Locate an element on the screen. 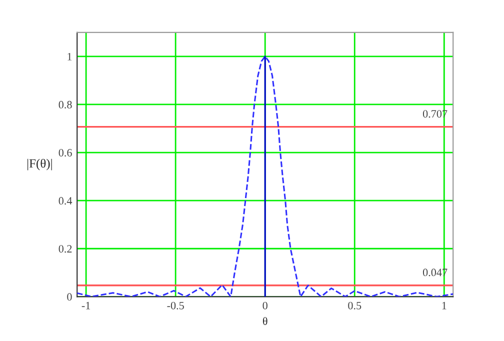  y-tick-label: 0.4 is located at coordinates (65, 201).